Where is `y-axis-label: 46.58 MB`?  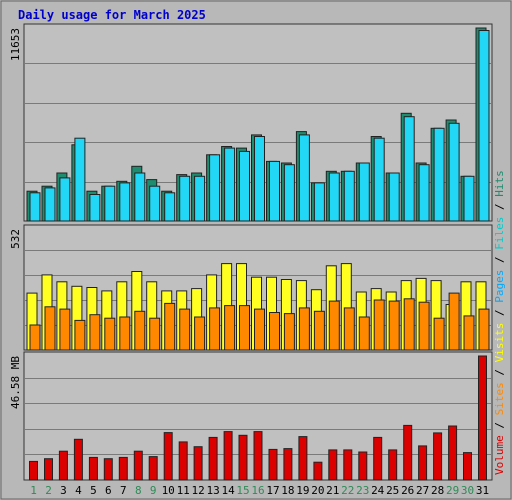 y-axis-label: 46.58 MB is located at coordinates (15, 382).